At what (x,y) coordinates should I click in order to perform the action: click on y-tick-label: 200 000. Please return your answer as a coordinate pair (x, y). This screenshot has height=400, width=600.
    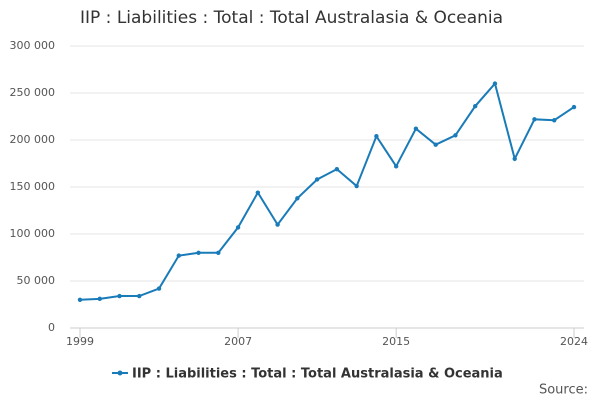
    Looking at the image, I should click on (33, 139).